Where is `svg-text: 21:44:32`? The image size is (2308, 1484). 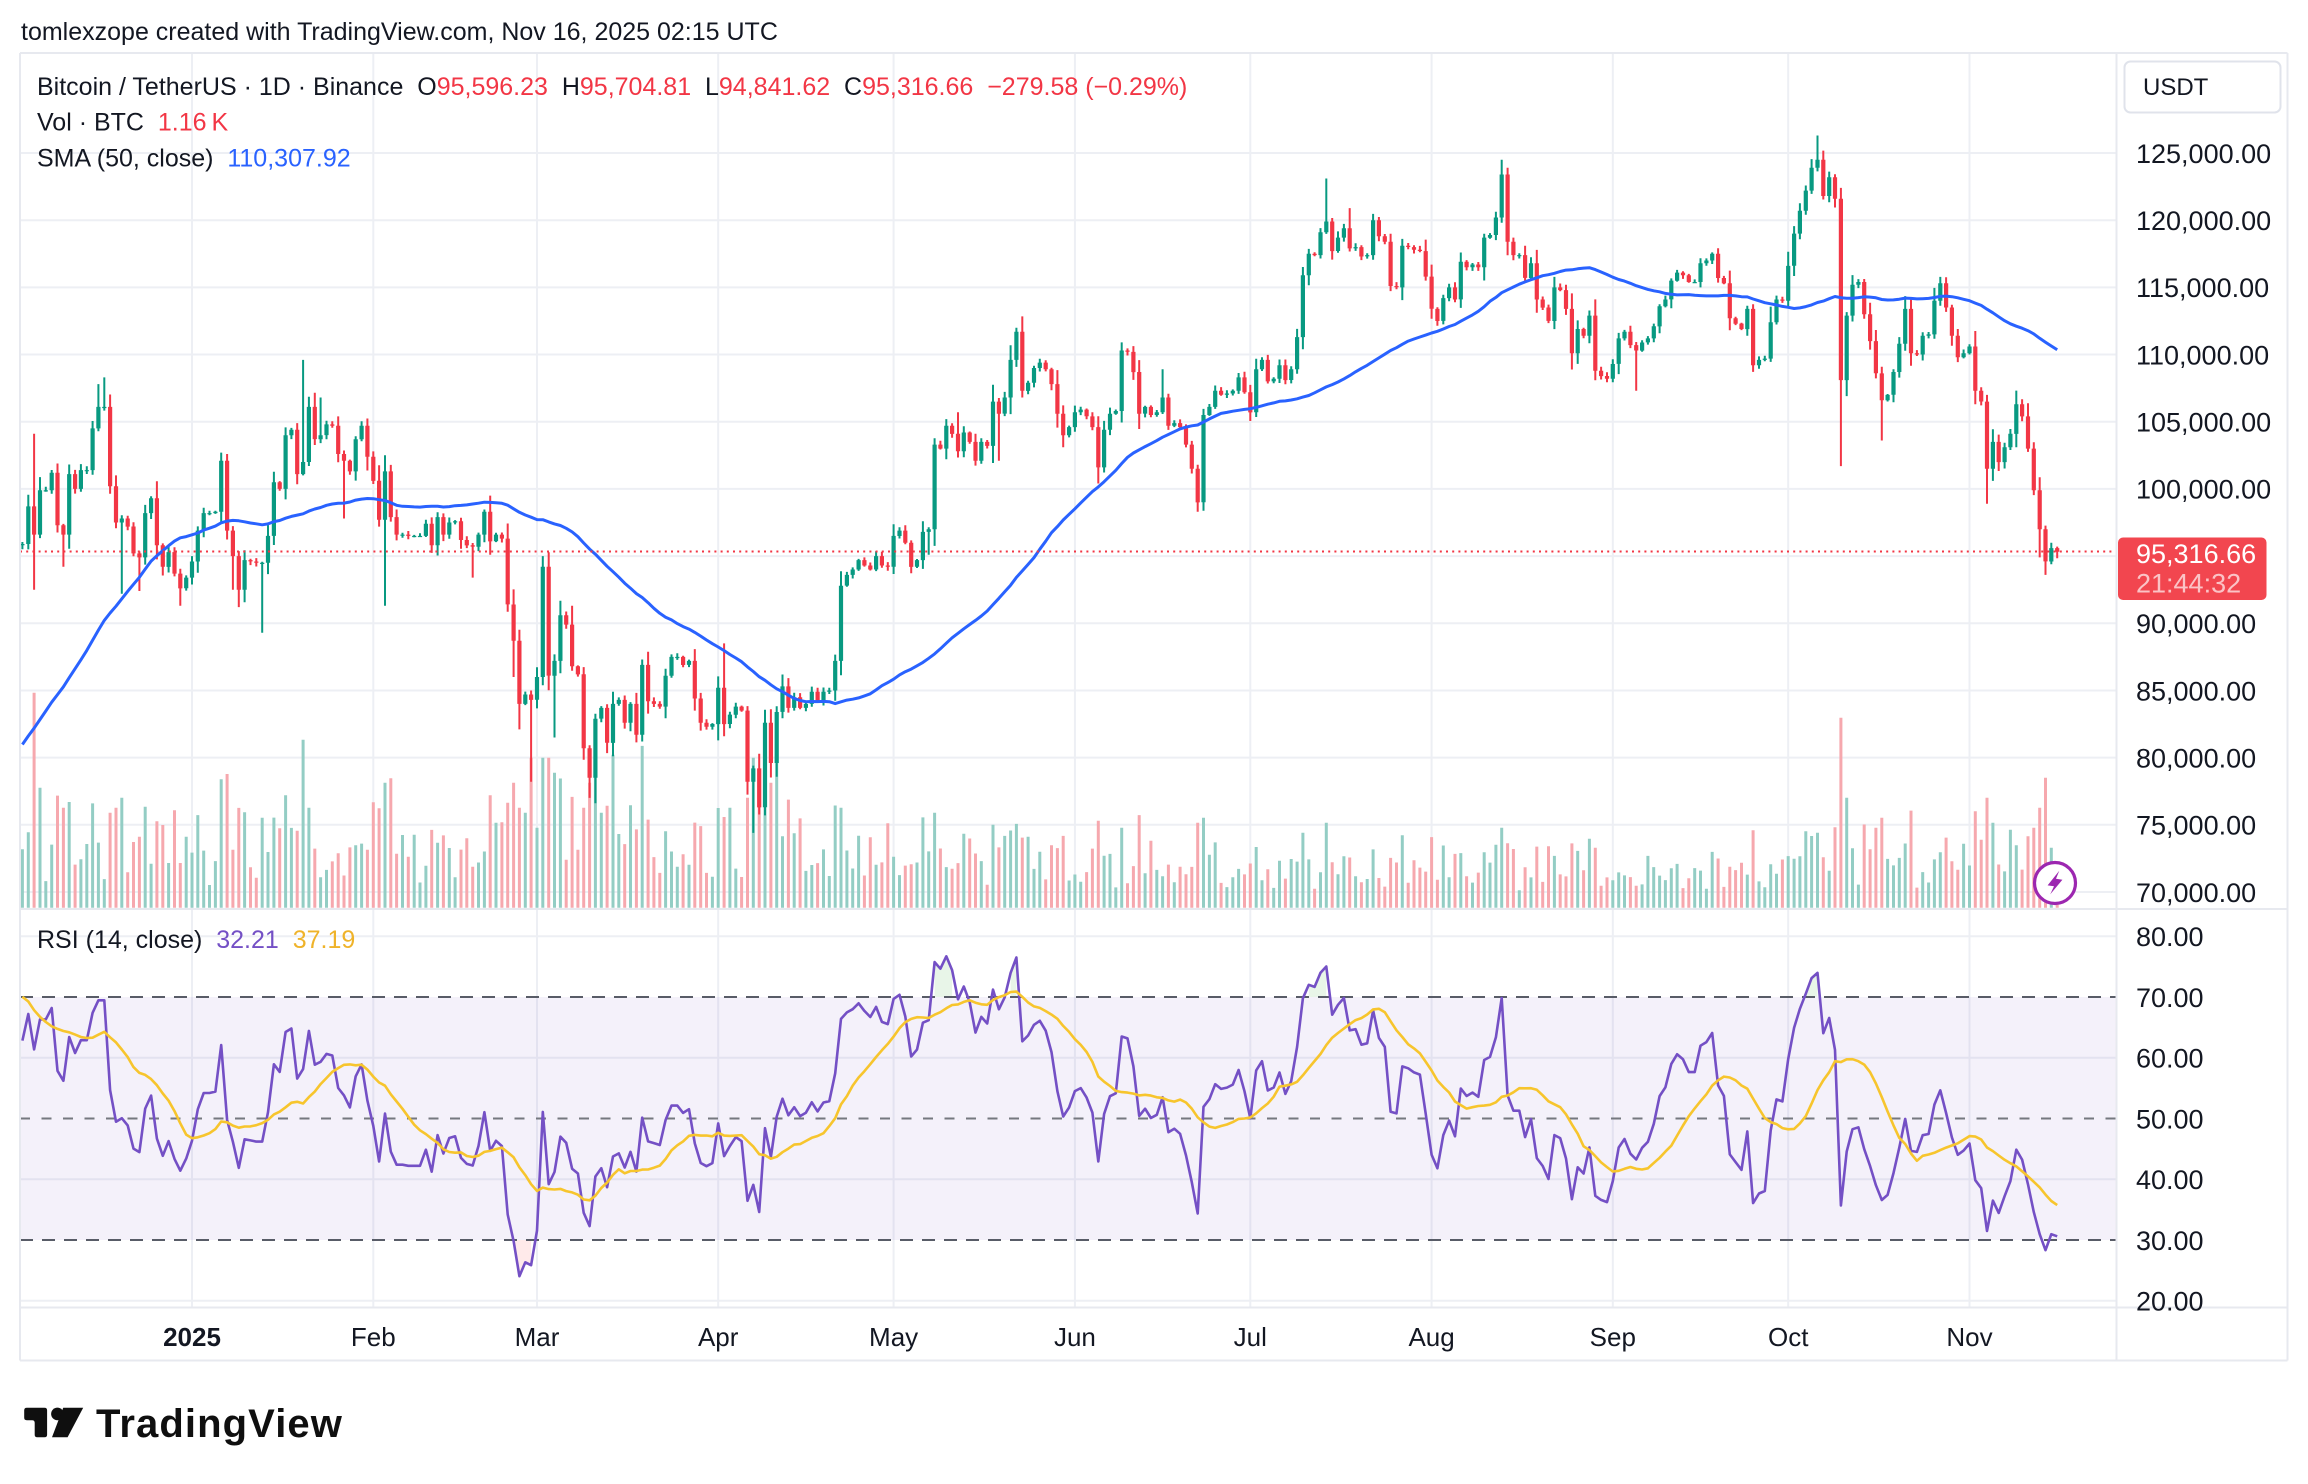
svg-text: 21:44:32 is located at coordinates (2188, 584).